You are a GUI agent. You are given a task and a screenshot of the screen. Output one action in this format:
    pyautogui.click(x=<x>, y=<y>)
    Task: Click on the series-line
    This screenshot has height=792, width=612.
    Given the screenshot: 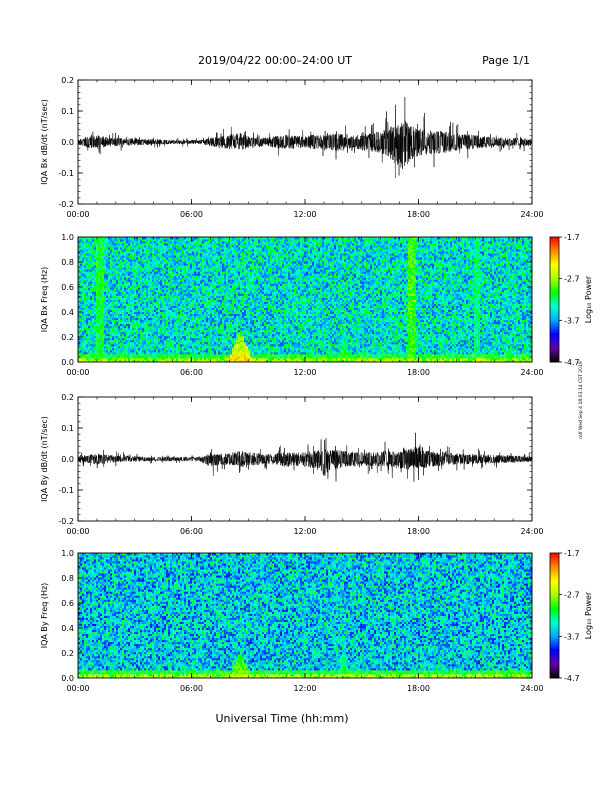 What is the action you would take?
    pyautogui.click(x=305, y=137)
    